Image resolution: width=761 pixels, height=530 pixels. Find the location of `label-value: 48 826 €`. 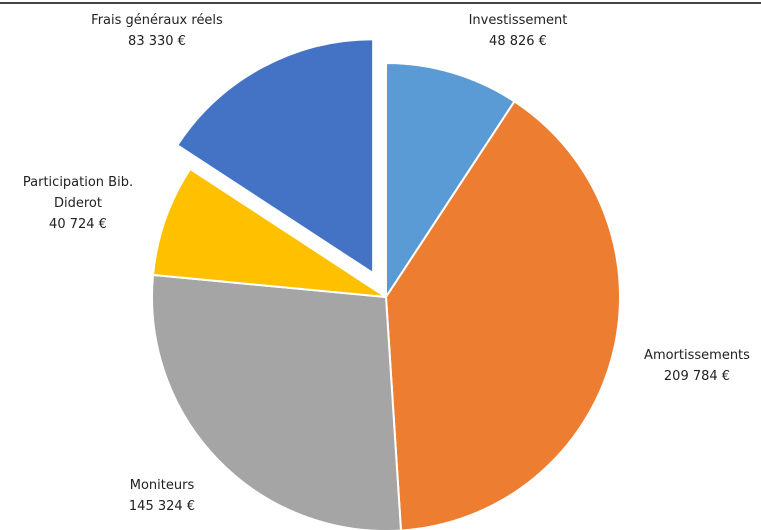

label-value: 48 826 € is located at coordinates (518, 41).